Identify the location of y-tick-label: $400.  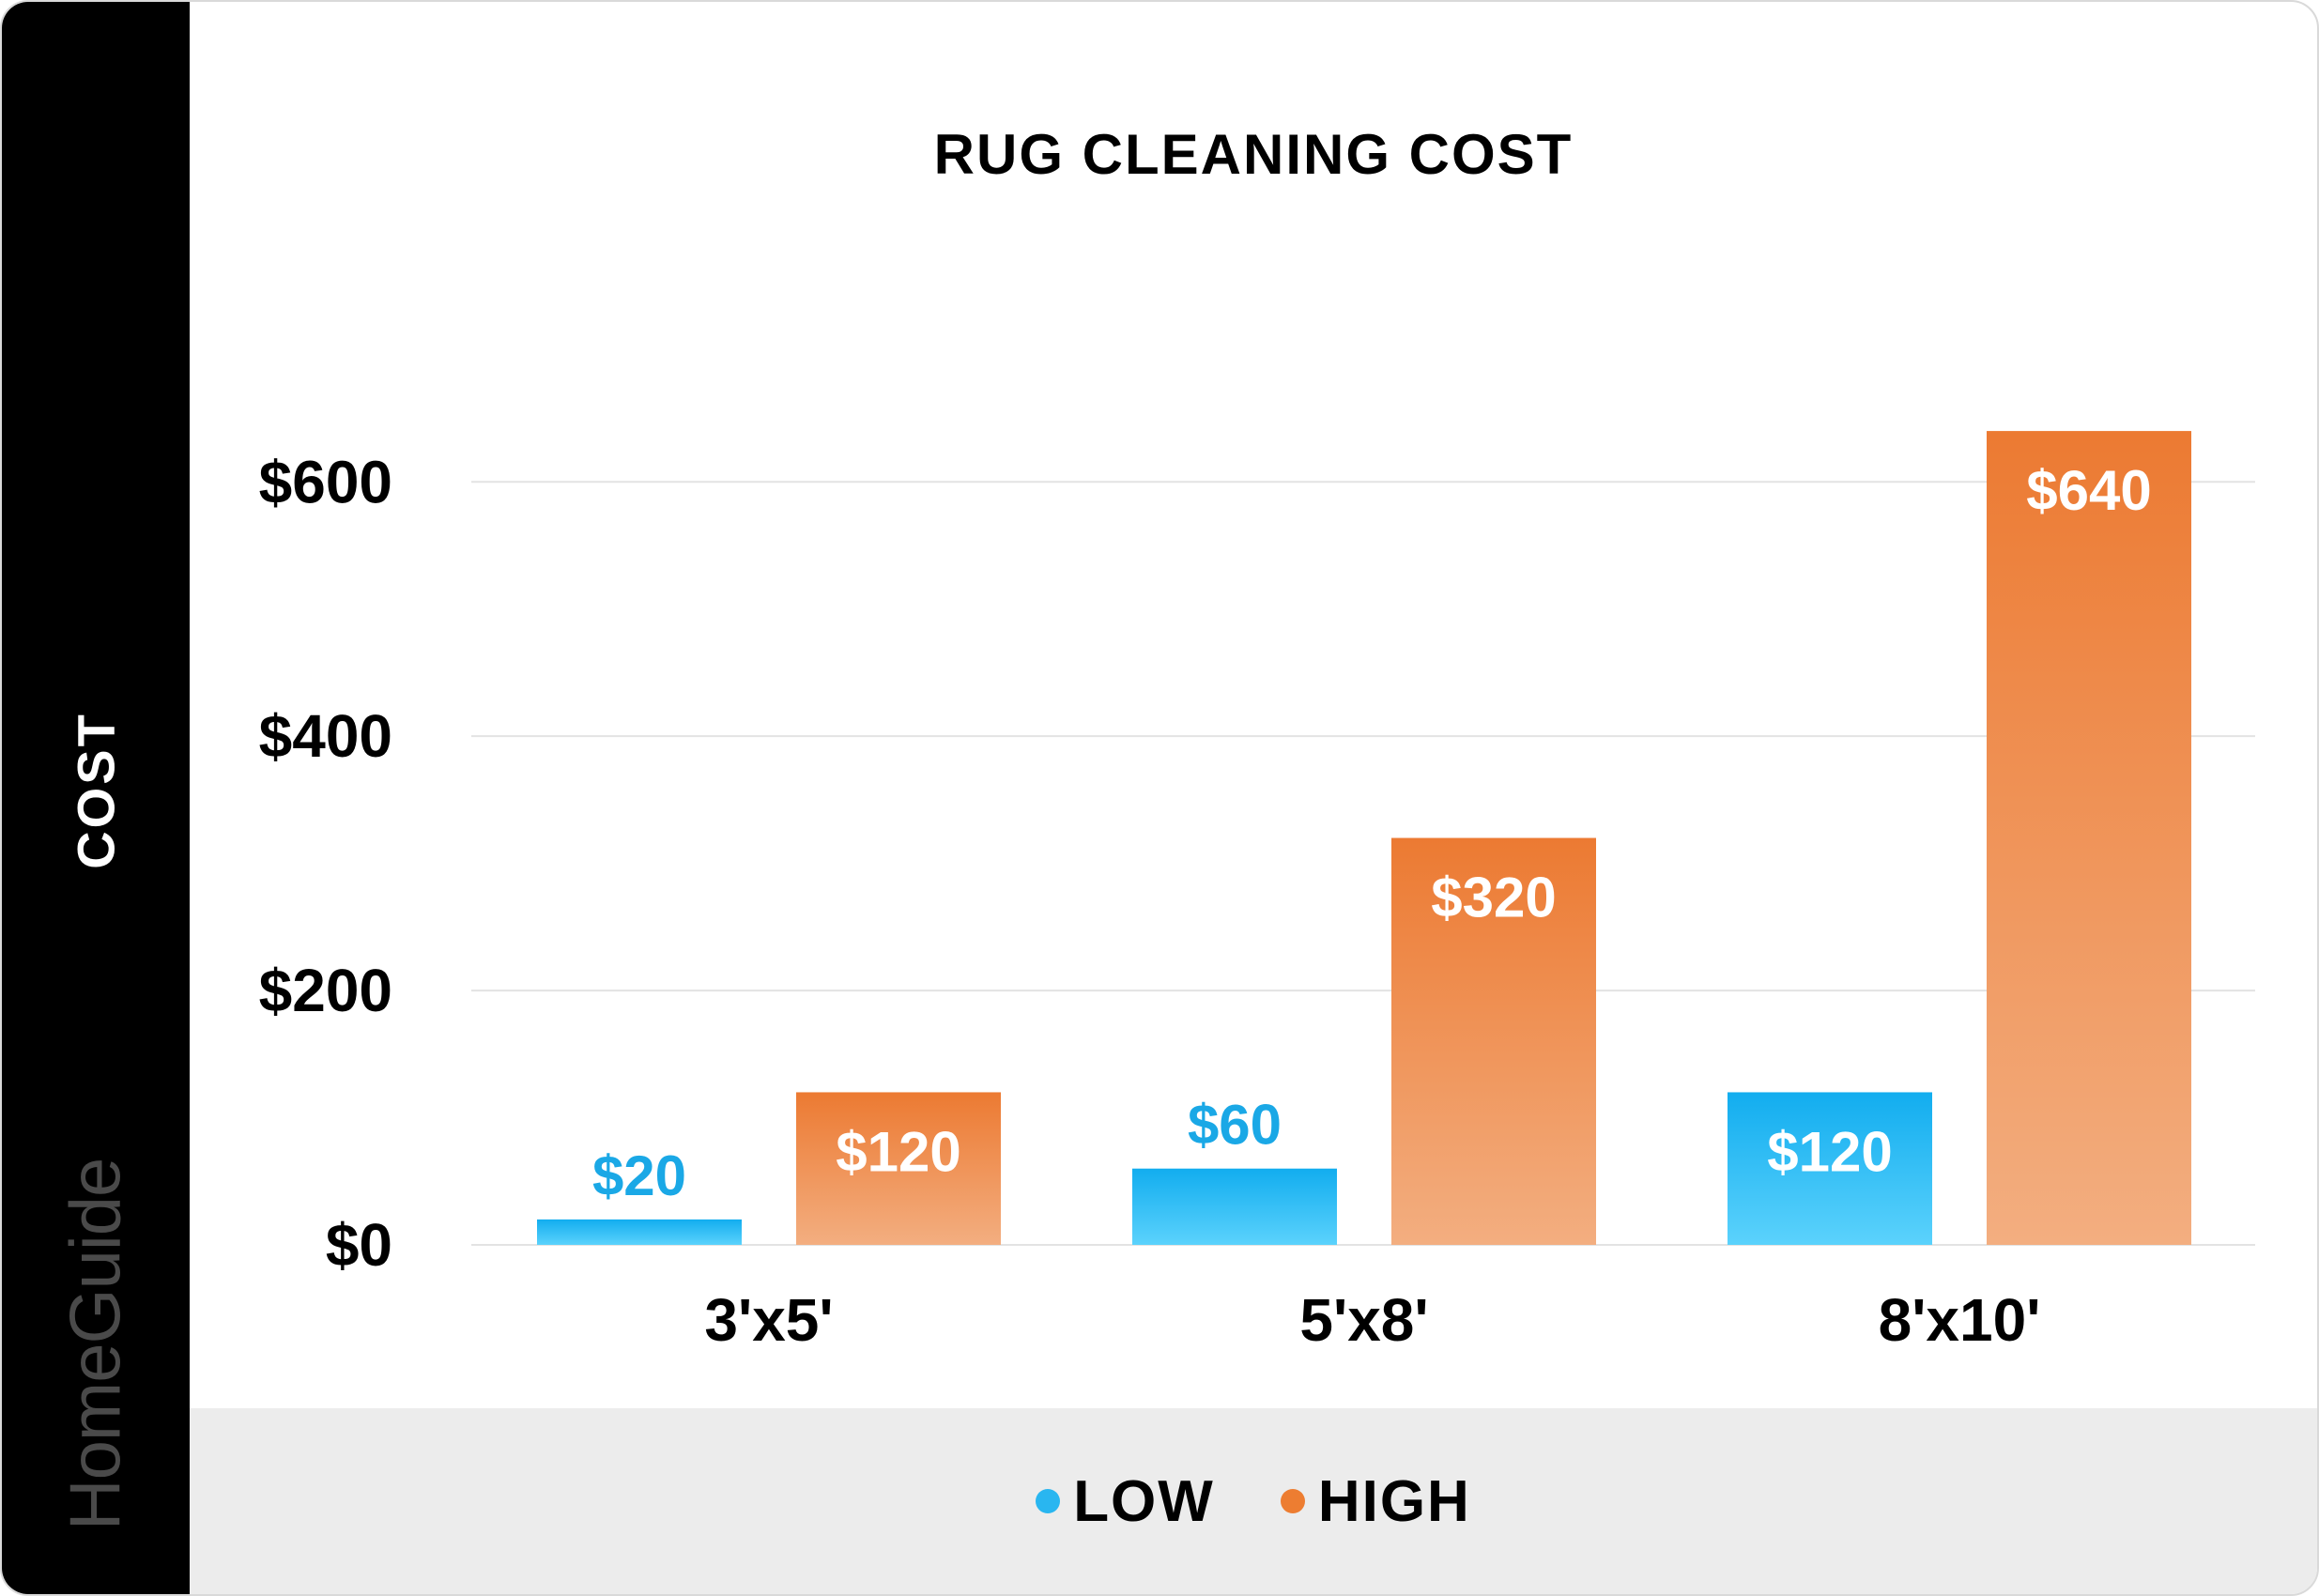
(325, 736).